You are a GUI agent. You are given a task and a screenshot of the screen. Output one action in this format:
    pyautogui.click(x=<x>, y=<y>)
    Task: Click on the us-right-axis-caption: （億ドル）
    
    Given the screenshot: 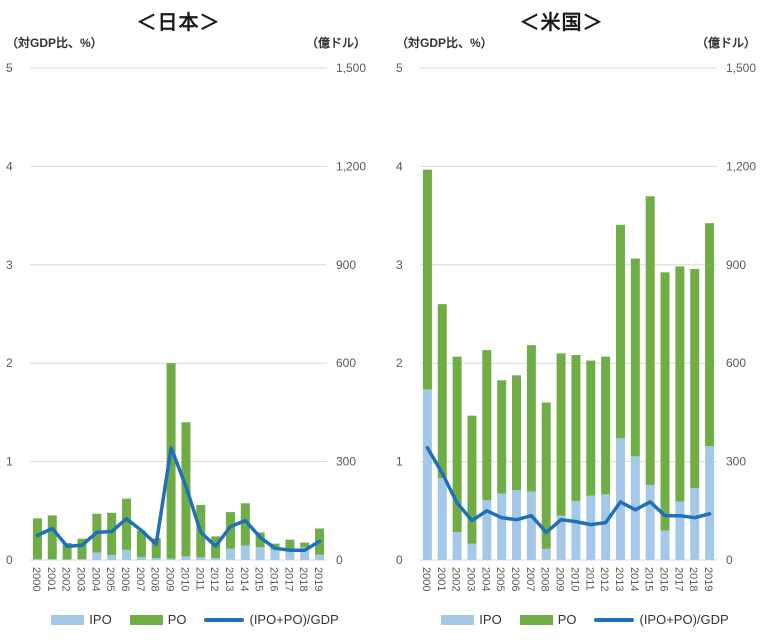 What is the action you would take?
    pyautogui.click(x=725, y=43)
    